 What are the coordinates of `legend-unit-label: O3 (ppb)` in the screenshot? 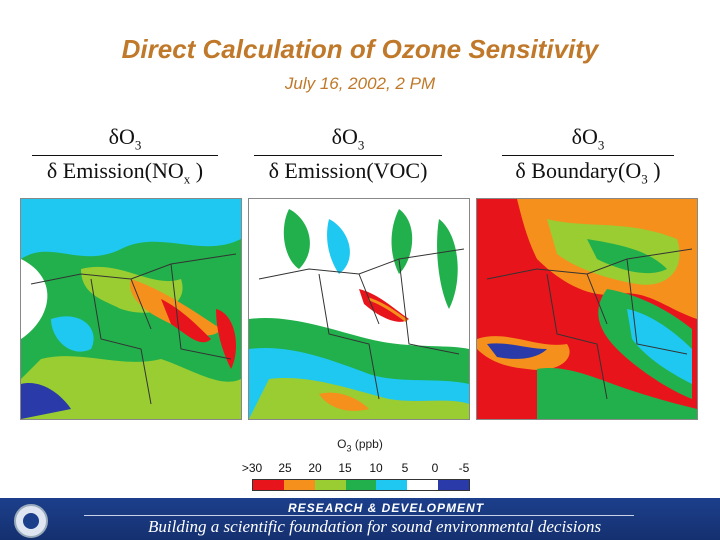 It's located at (360, 445).